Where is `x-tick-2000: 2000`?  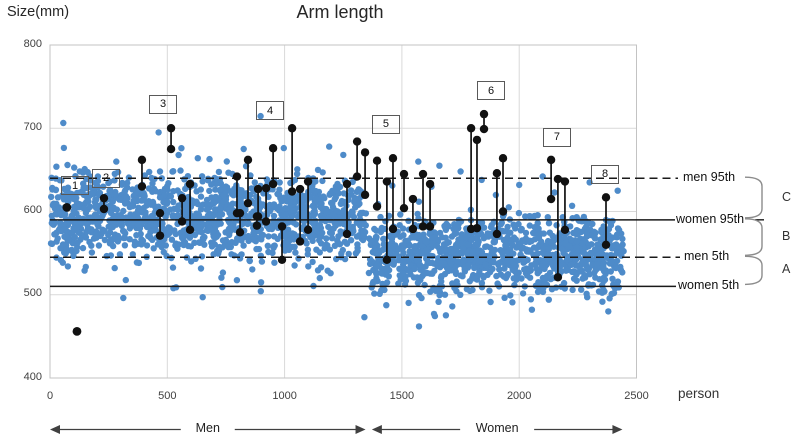 x-tick-2000: 2000 is located at coordinates (519, 396).